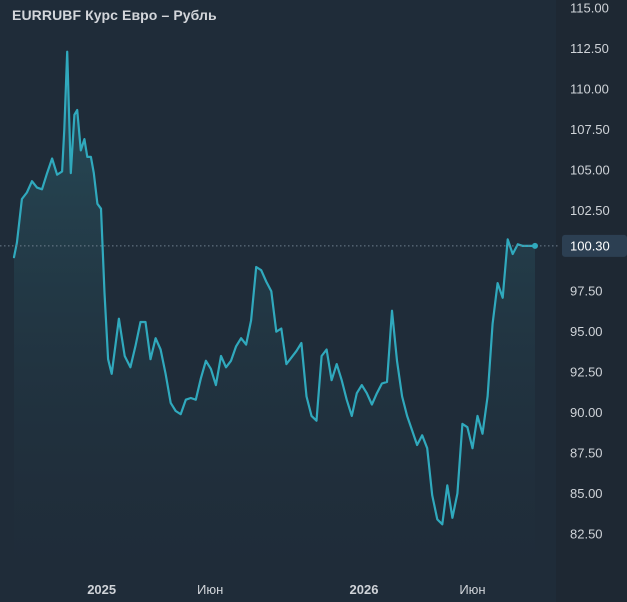 The height and width of the screenshot is (602, 627). What do you see at coordinates (101, 589) in the screenshot?
I see `x-tick-label: 2025` at bounding box center [101, 589].